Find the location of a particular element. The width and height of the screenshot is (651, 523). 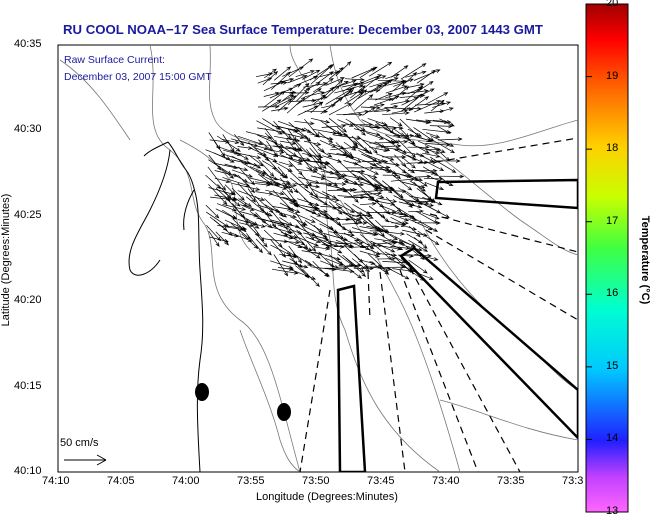

x-tick-label: 74:00 is located at coordinates (186, 481).